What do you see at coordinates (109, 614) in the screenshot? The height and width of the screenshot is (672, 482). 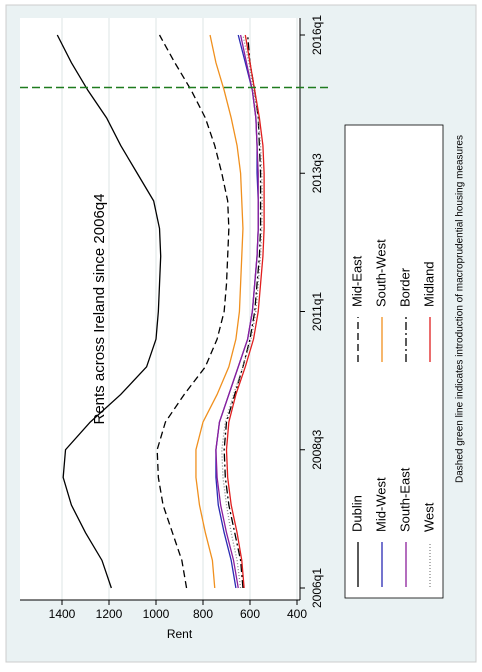 I see `y-tick-label: 1200` at bounding box center [109, 614].